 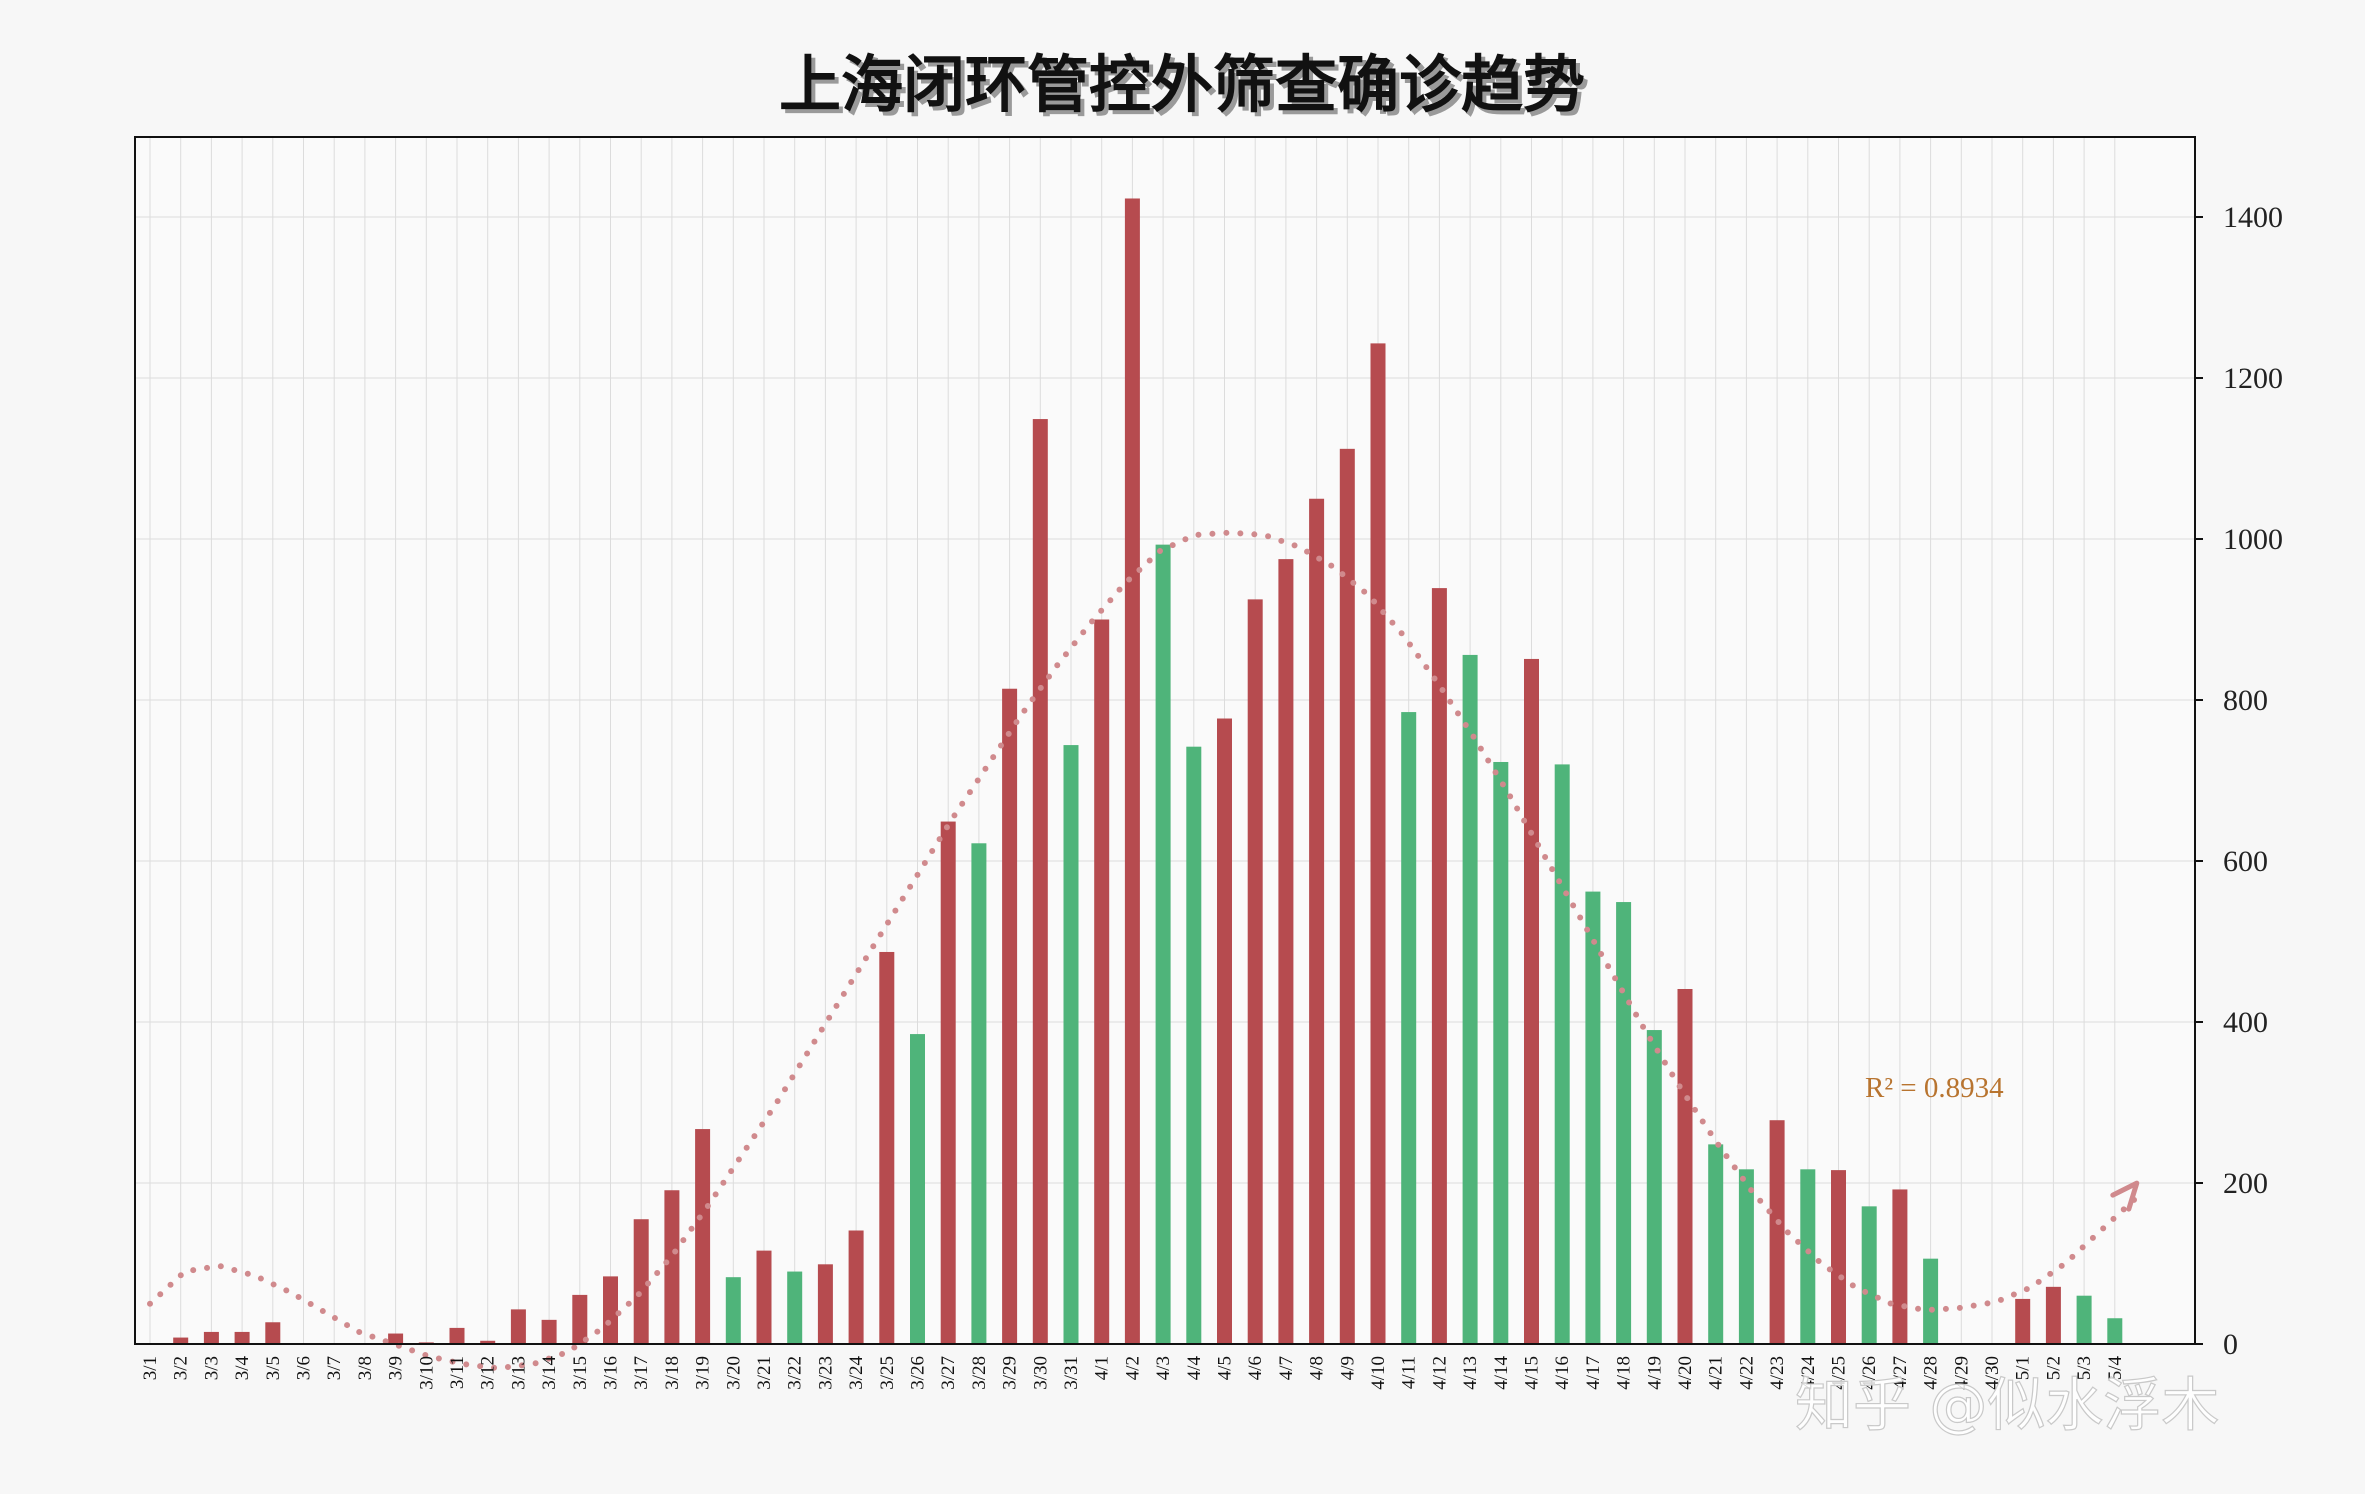 What do you see at coordinates (703, 1373) in the screenshot?
I see `xtick-label: 3/19` at bounding box center [703, 1373].